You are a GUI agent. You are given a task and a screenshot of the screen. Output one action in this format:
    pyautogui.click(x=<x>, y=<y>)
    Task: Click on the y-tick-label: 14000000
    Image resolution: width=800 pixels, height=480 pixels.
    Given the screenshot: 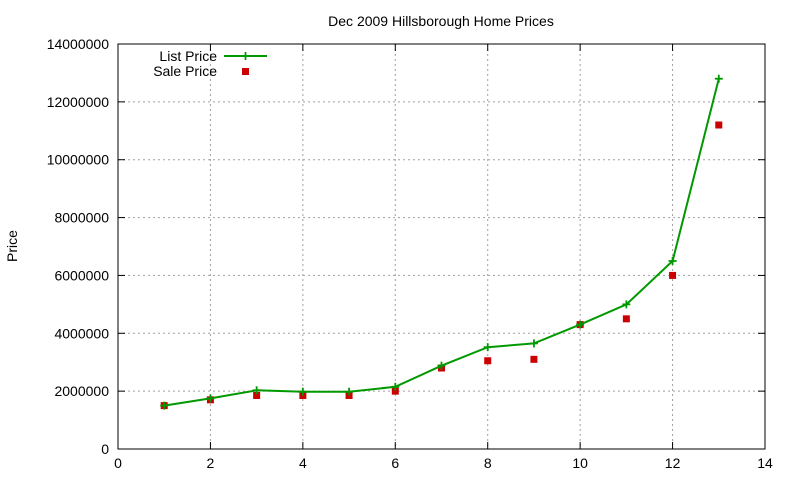 What is the action you would take?
    pyautogui.click(x=78, y=44)
    